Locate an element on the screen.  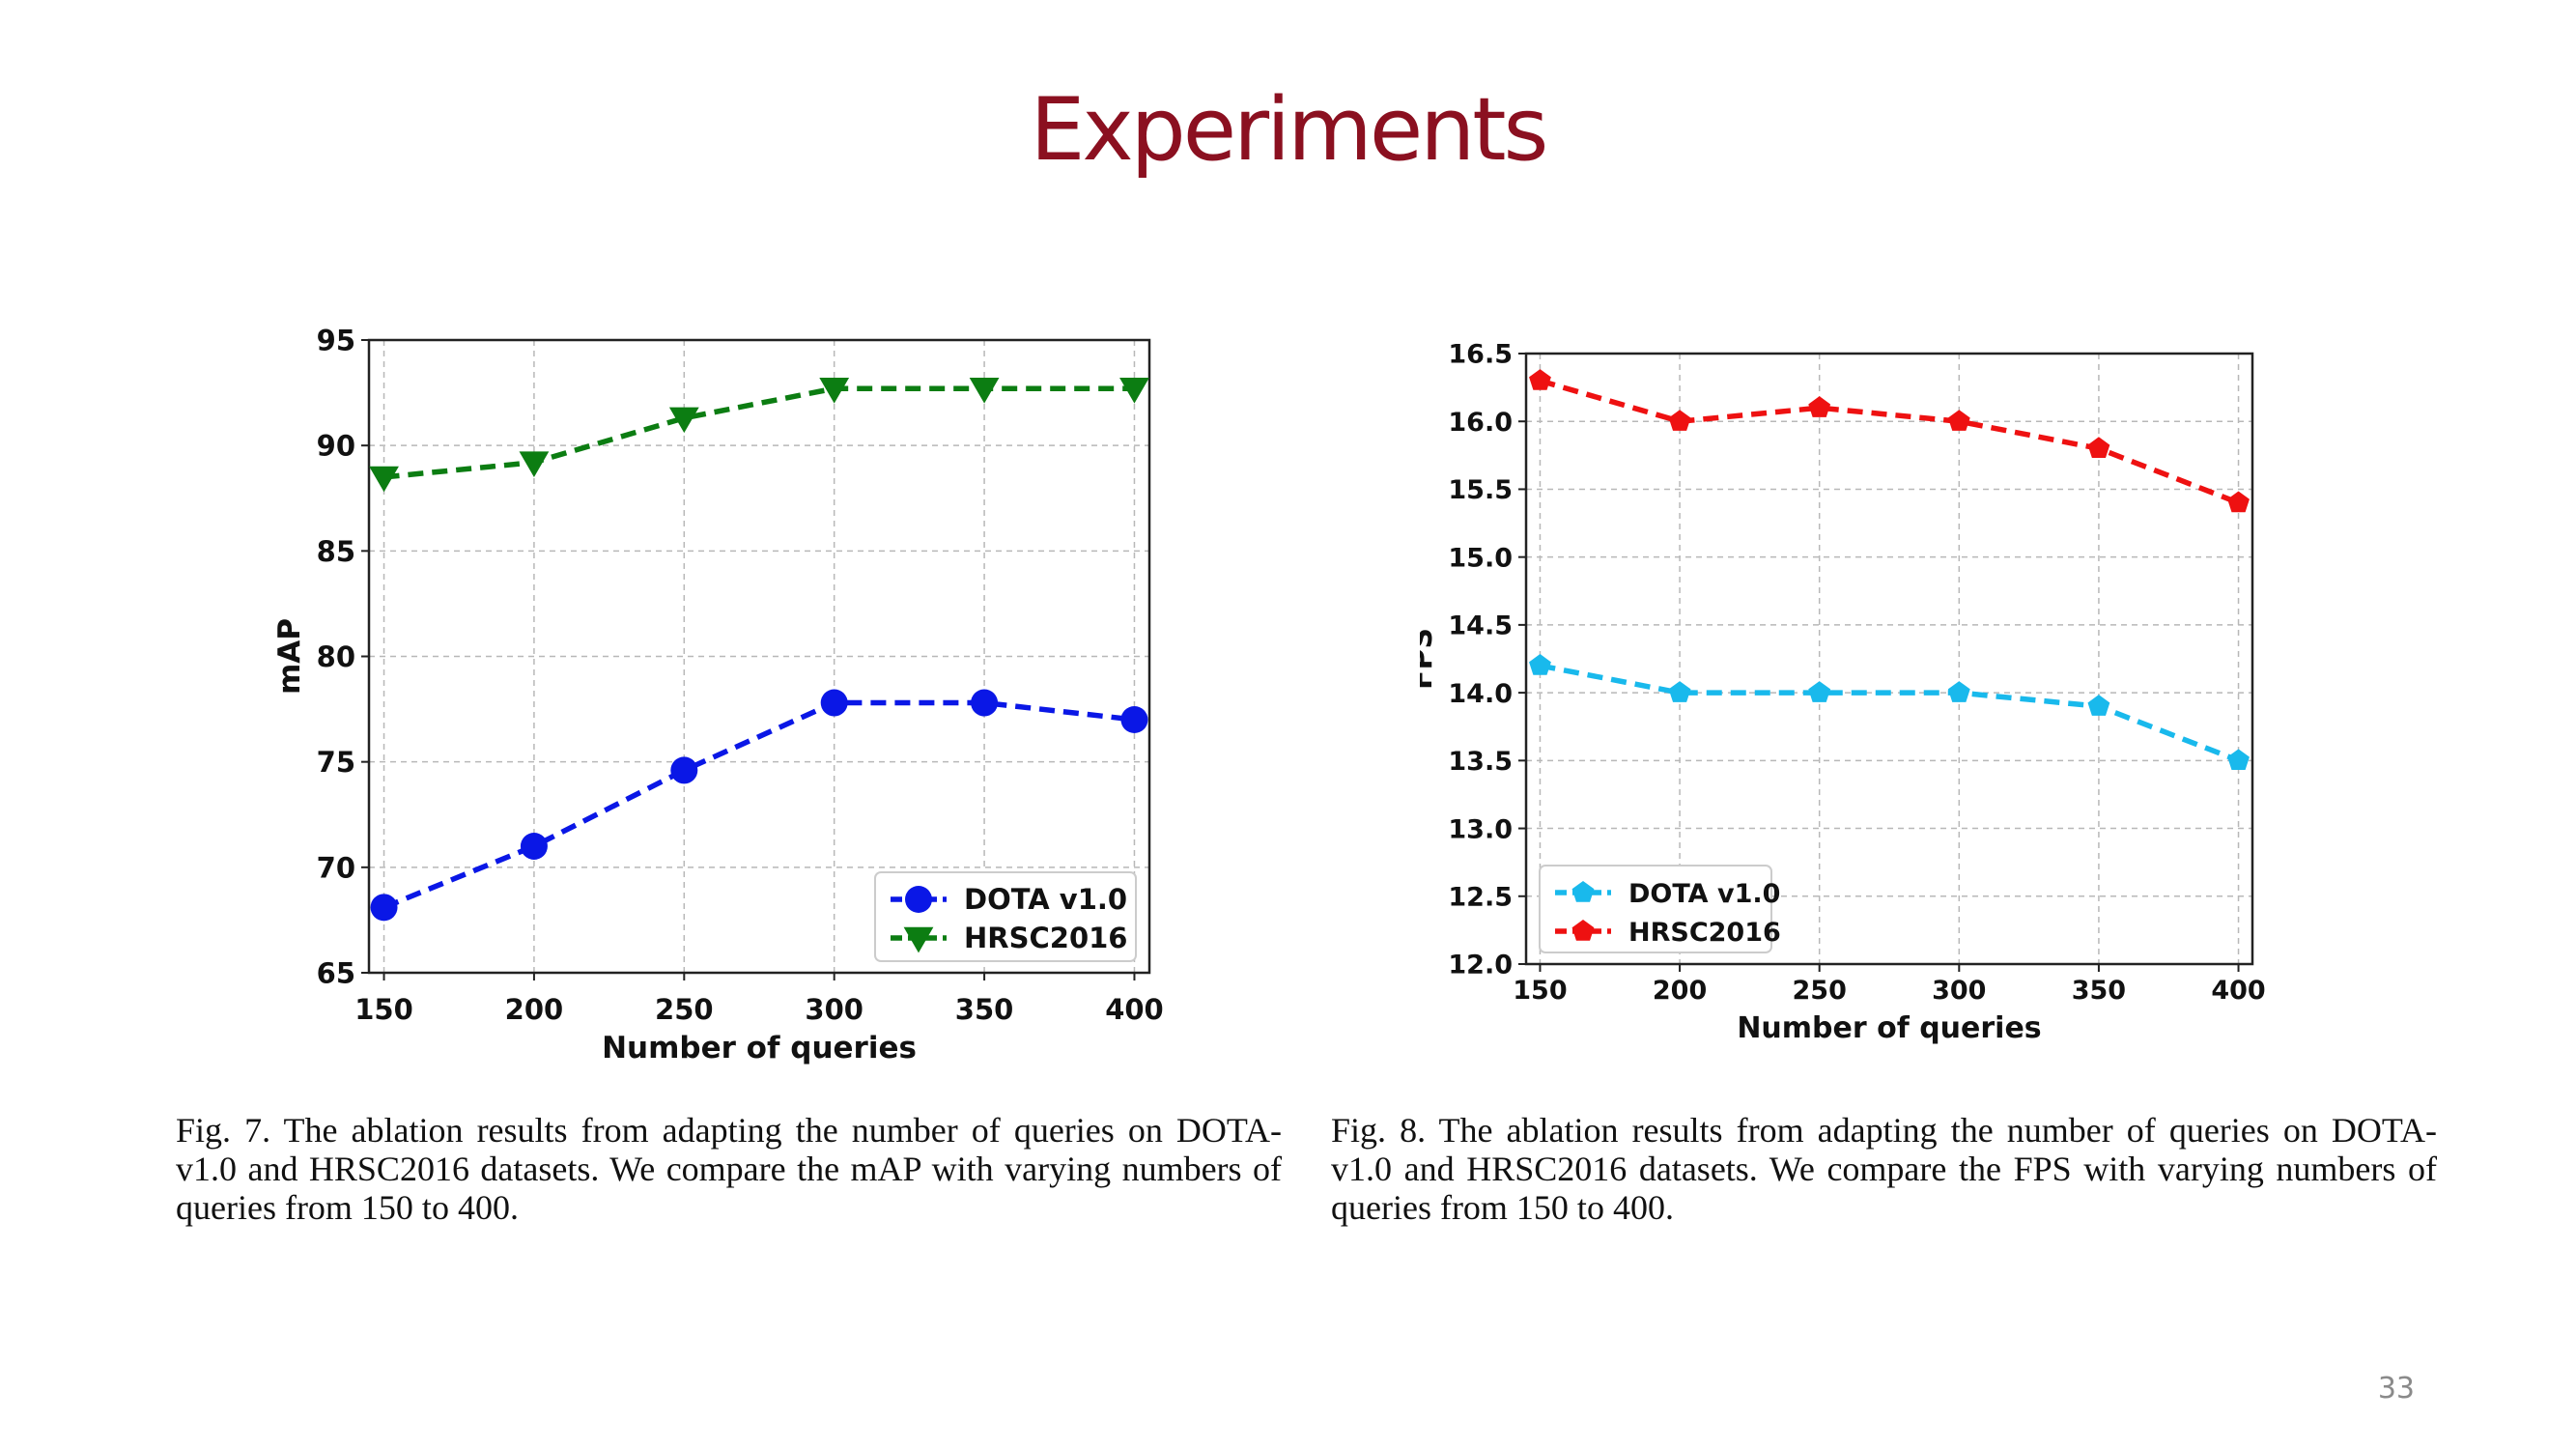
map-chart-legend: DOTA v1.0 HRSC2016 is located at coordinates (1005, 916).